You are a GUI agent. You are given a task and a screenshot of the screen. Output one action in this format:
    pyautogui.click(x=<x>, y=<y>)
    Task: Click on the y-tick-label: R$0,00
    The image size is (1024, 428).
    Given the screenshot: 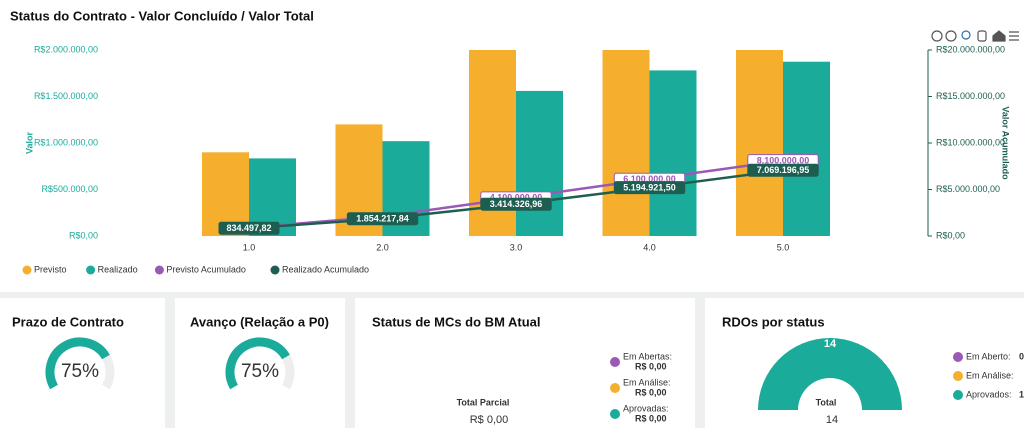 What is the action you would take?
    pyautogui.click(x=83, y=235)
    